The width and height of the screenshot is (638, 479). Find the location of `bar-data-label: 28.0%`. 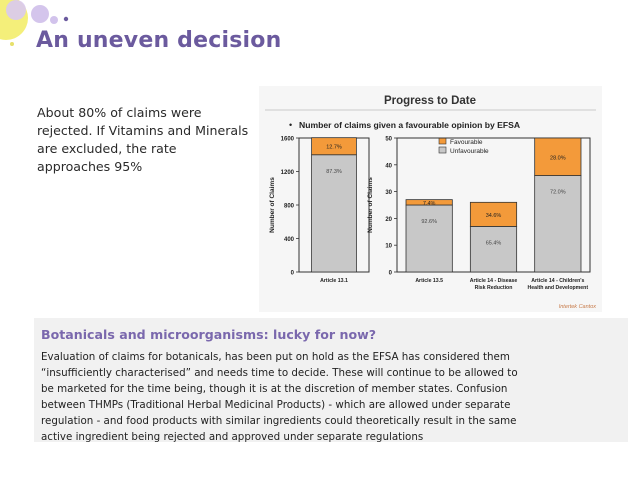

bar-data-label: 28.0% is located at coordinates (558, 158).